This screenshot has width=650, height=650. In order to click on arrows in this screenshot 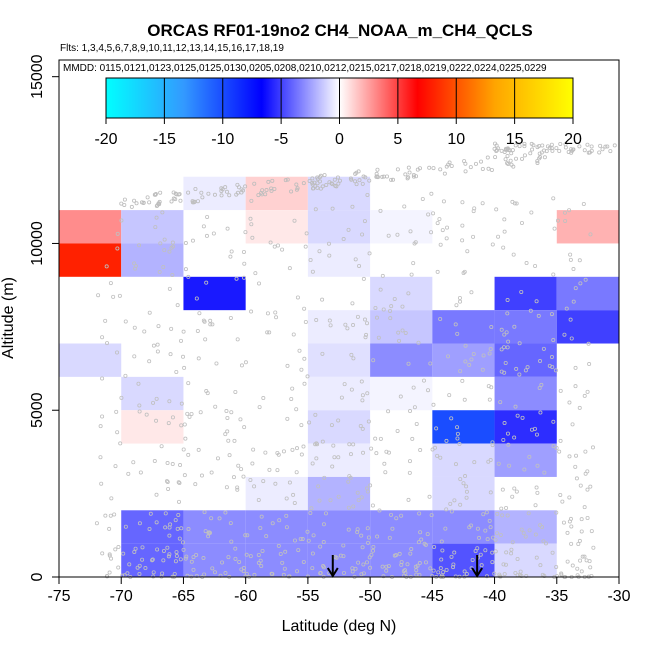, I will do `click(404, 566)`.